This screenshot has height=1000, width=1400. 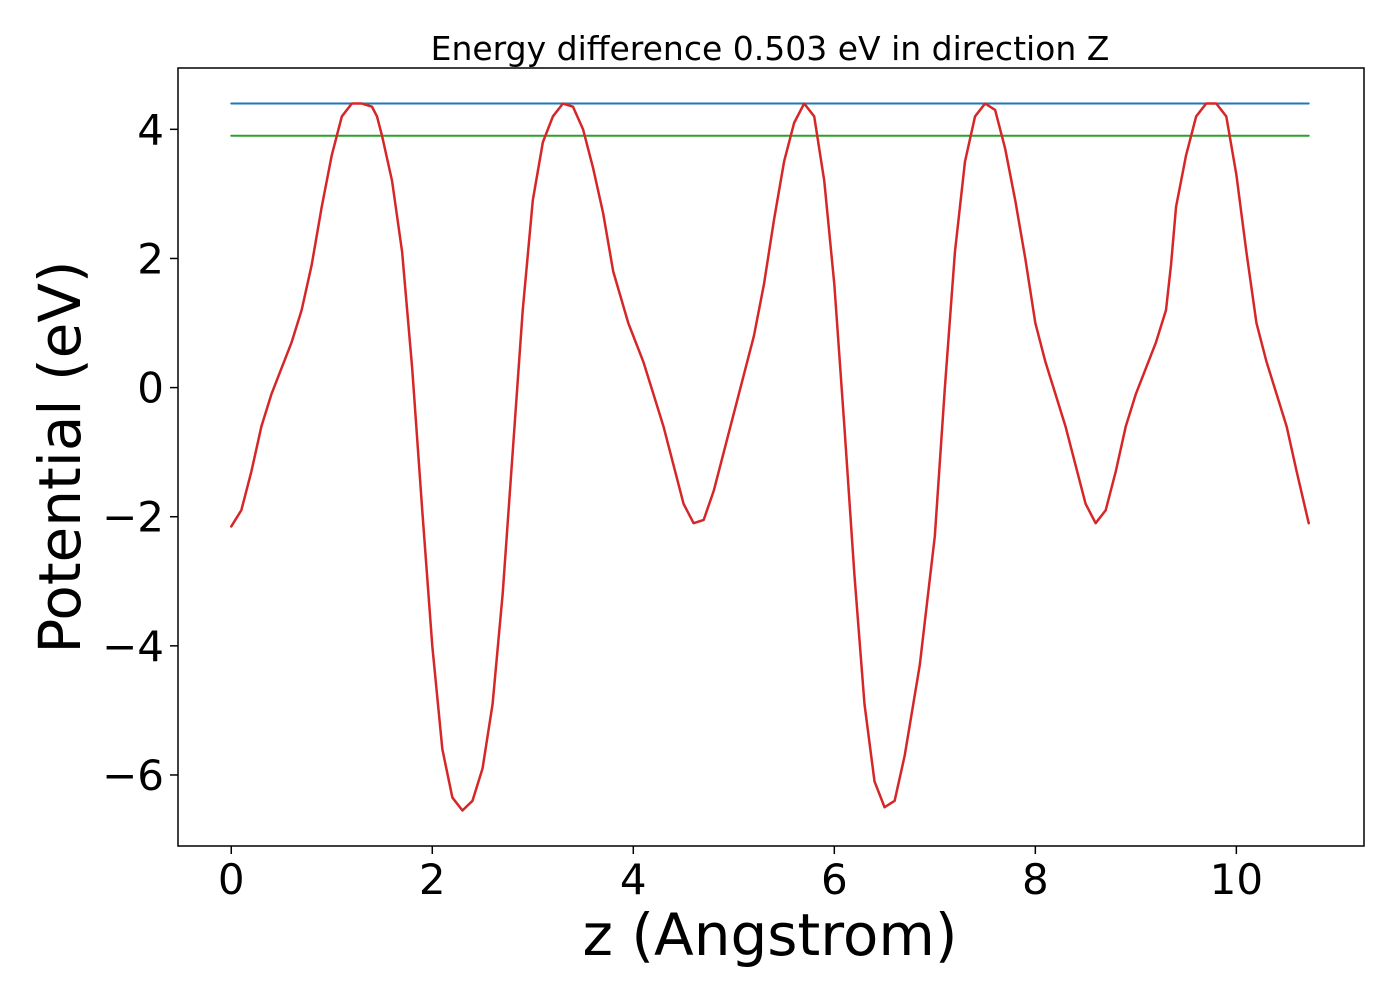 I want to click on y-axis-ticks: −6 −4 −2 0 2 4, so click(x=140, y=452).